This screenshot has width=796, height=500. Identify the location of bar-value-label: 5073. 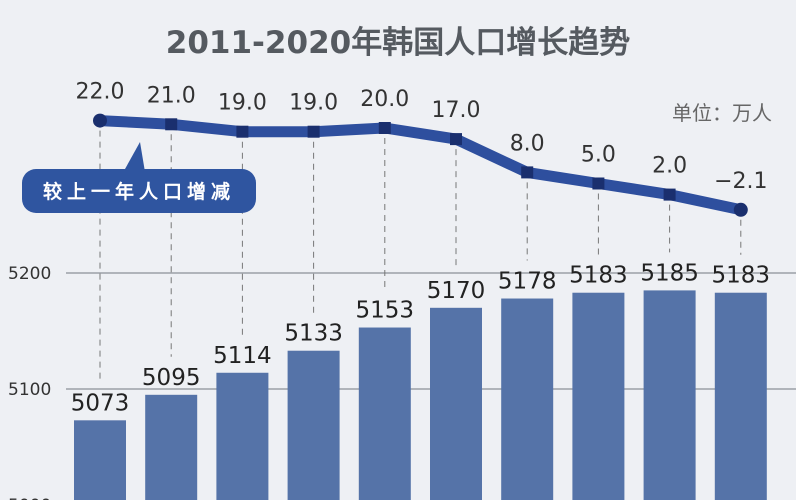
(100, 403).